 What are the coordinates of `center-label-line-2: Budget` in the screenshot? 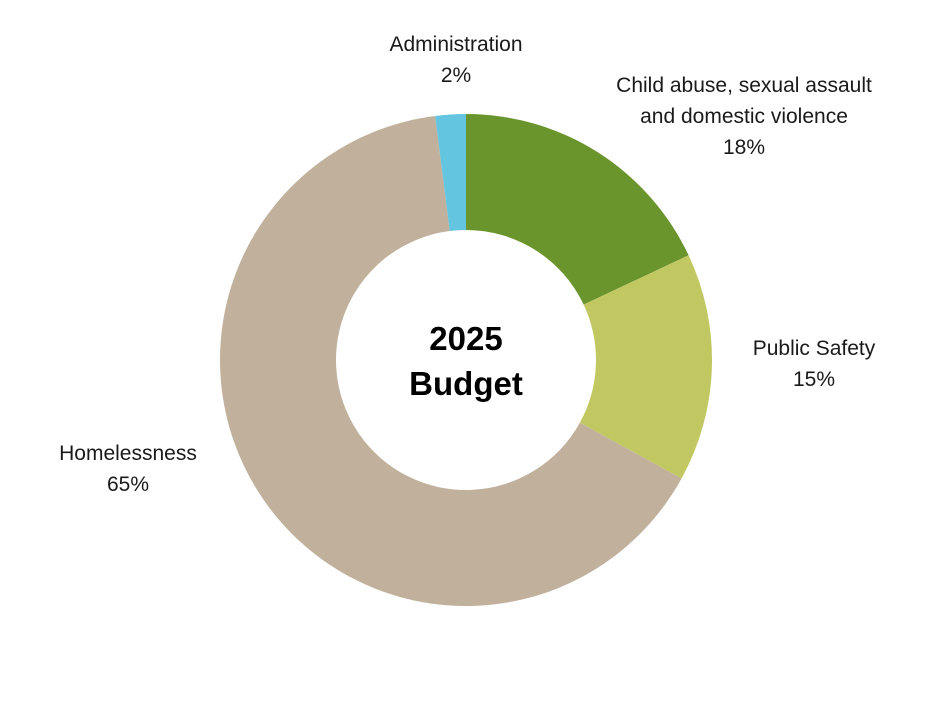 It's located at (466, 383).